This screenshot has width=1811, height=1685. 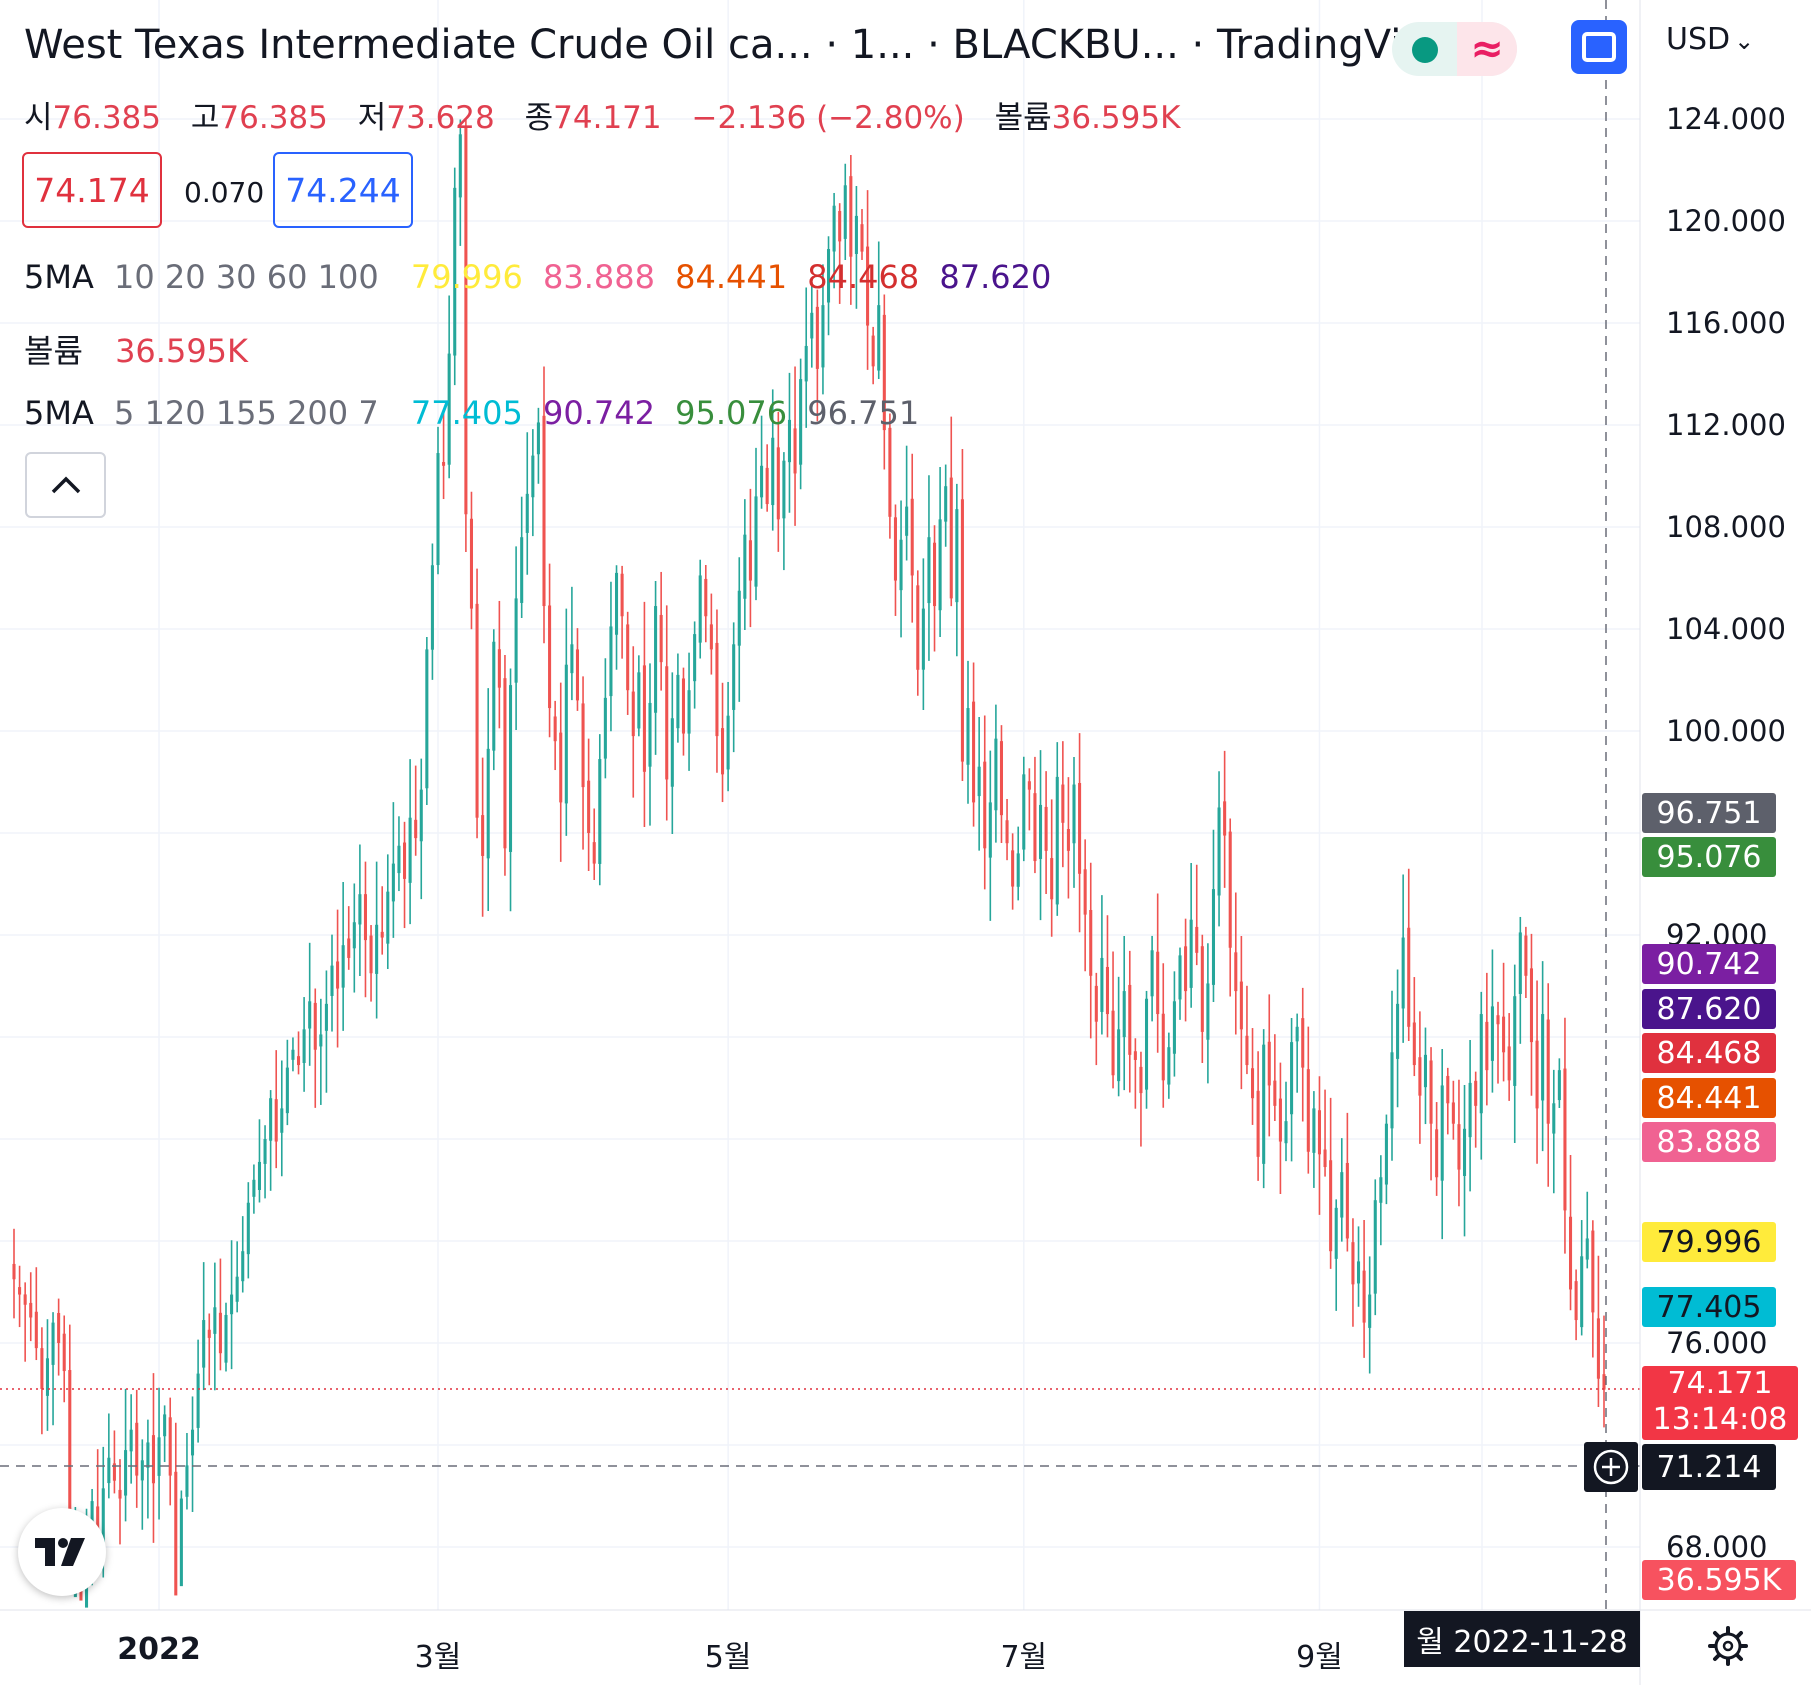 What do you see at coordinates (1726, 425) in the screenshot?
I see `price-tick: 112.000` at bounding box center [1726, 425].